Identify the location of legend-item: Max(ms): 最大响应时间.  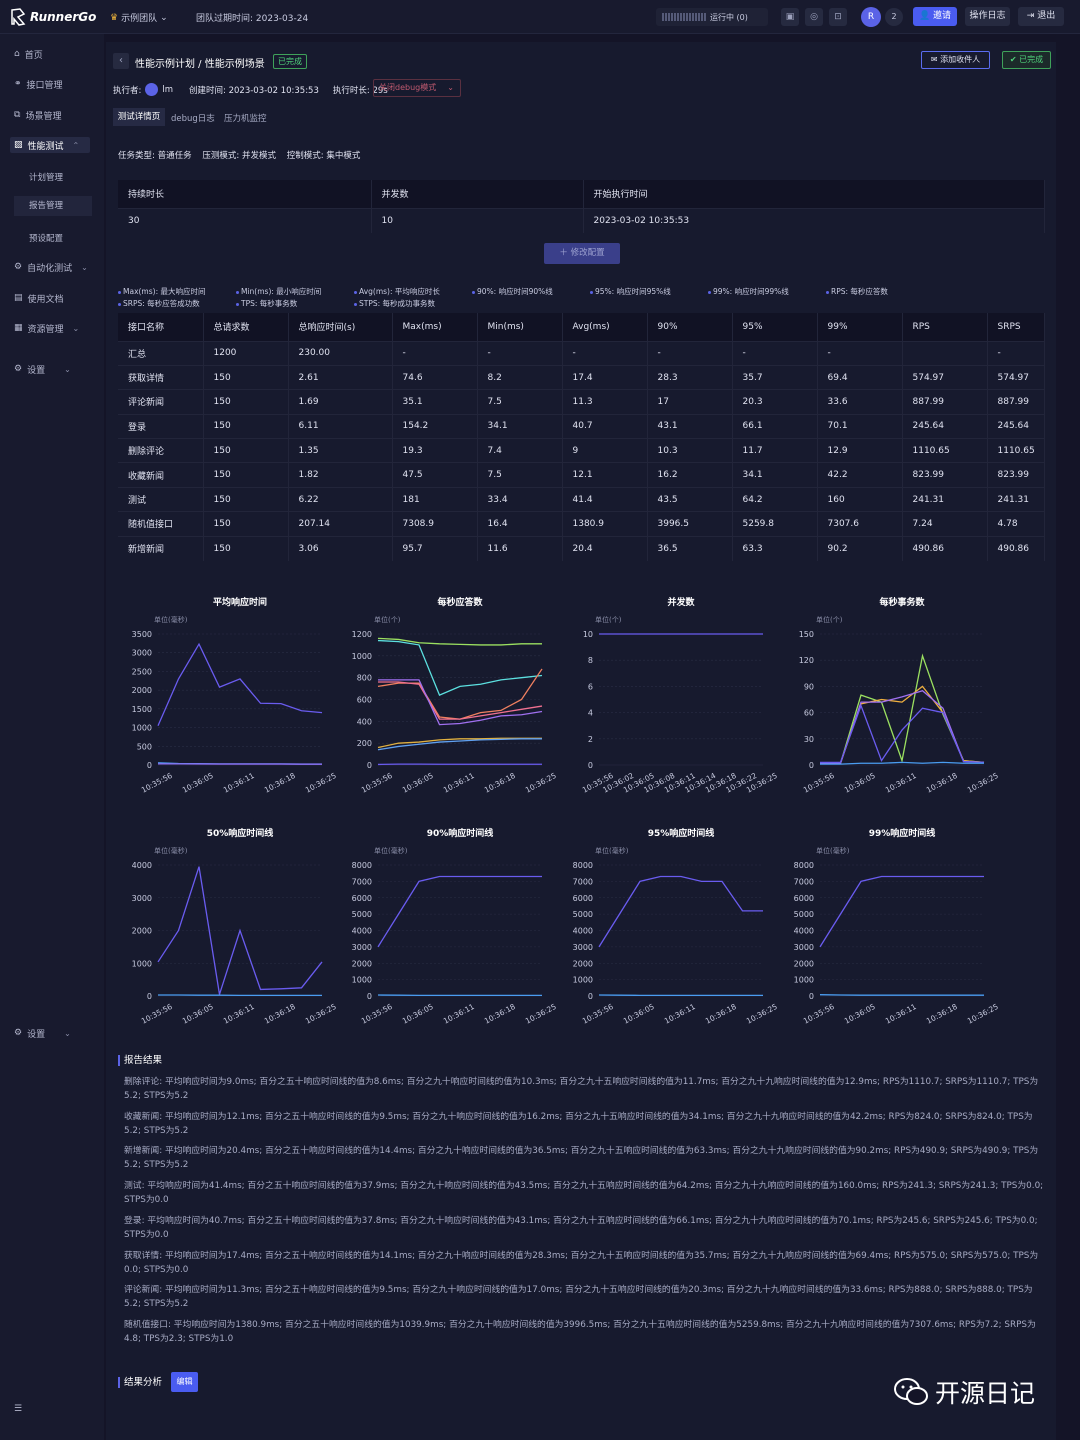
(161, 291).